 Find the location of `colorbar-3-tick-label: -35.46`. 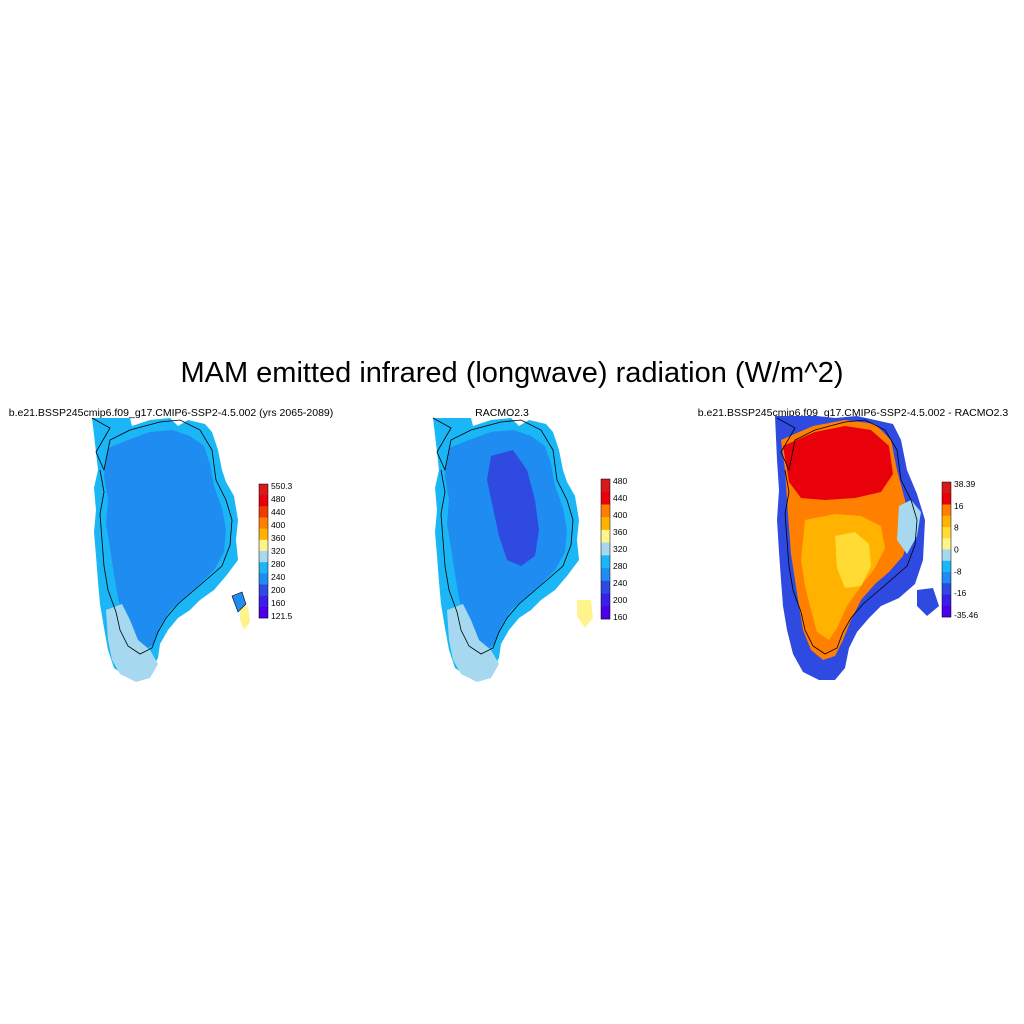

colorbar-3-tick-label: -35.46 is located at coordinates (966, 615).